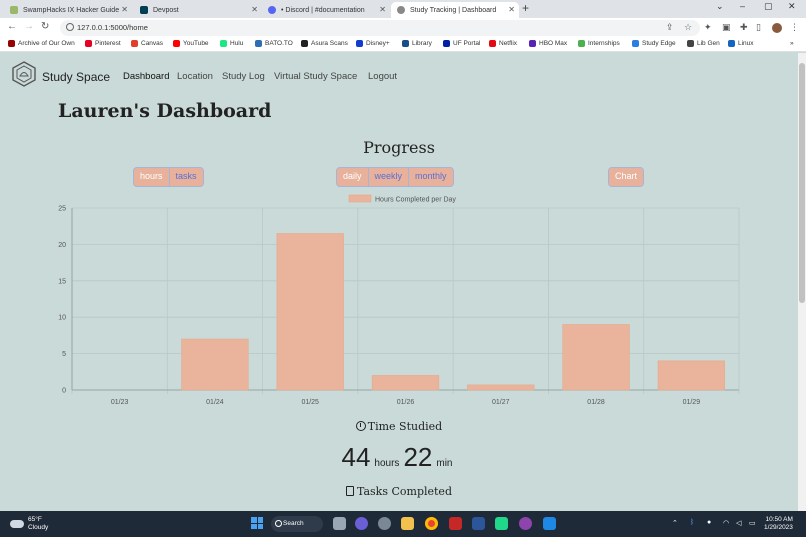  Describe the element at coordinates (792, 6) in the screenshot. I see `close-window-icon: ✕` at that location.